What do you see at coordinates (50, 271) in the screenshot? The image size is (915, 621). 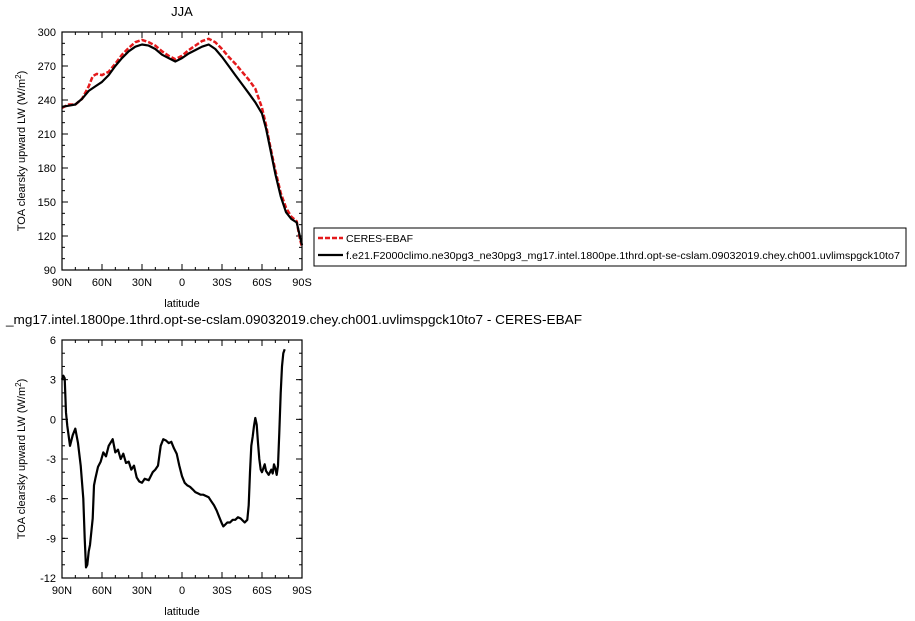 I see `y-tick-label: 90` at bounding box center [50, 271].